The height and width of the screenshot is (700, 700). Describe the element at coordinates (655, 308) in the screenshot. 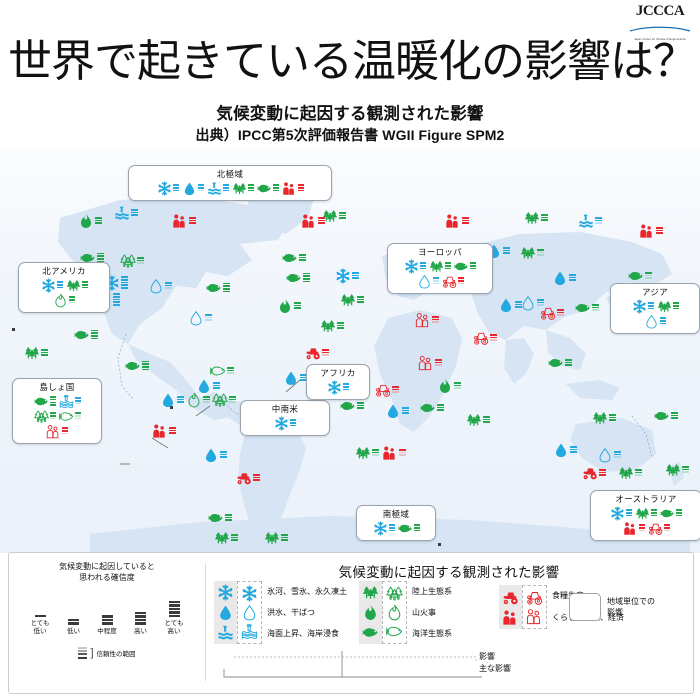

I see `region-box-asia: アジア` at that location.